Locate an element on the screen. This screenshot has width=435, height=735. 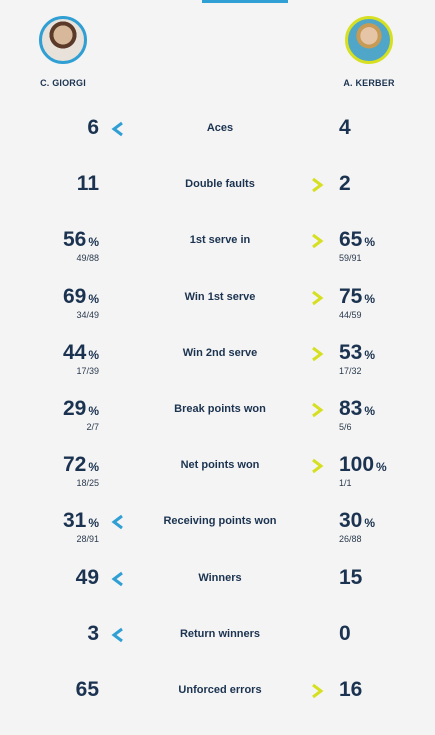
stat-right-number: 83 is located at coordinates (351, 408).